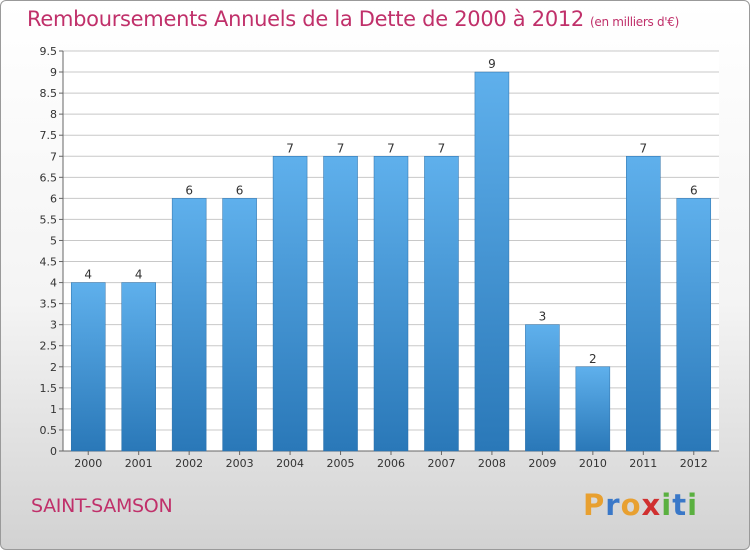 This screenshot has height=550, width=750. Describe the element at coordinates (694, 463) in the screenshot. I see `x-tick-label: 2012` at that location.